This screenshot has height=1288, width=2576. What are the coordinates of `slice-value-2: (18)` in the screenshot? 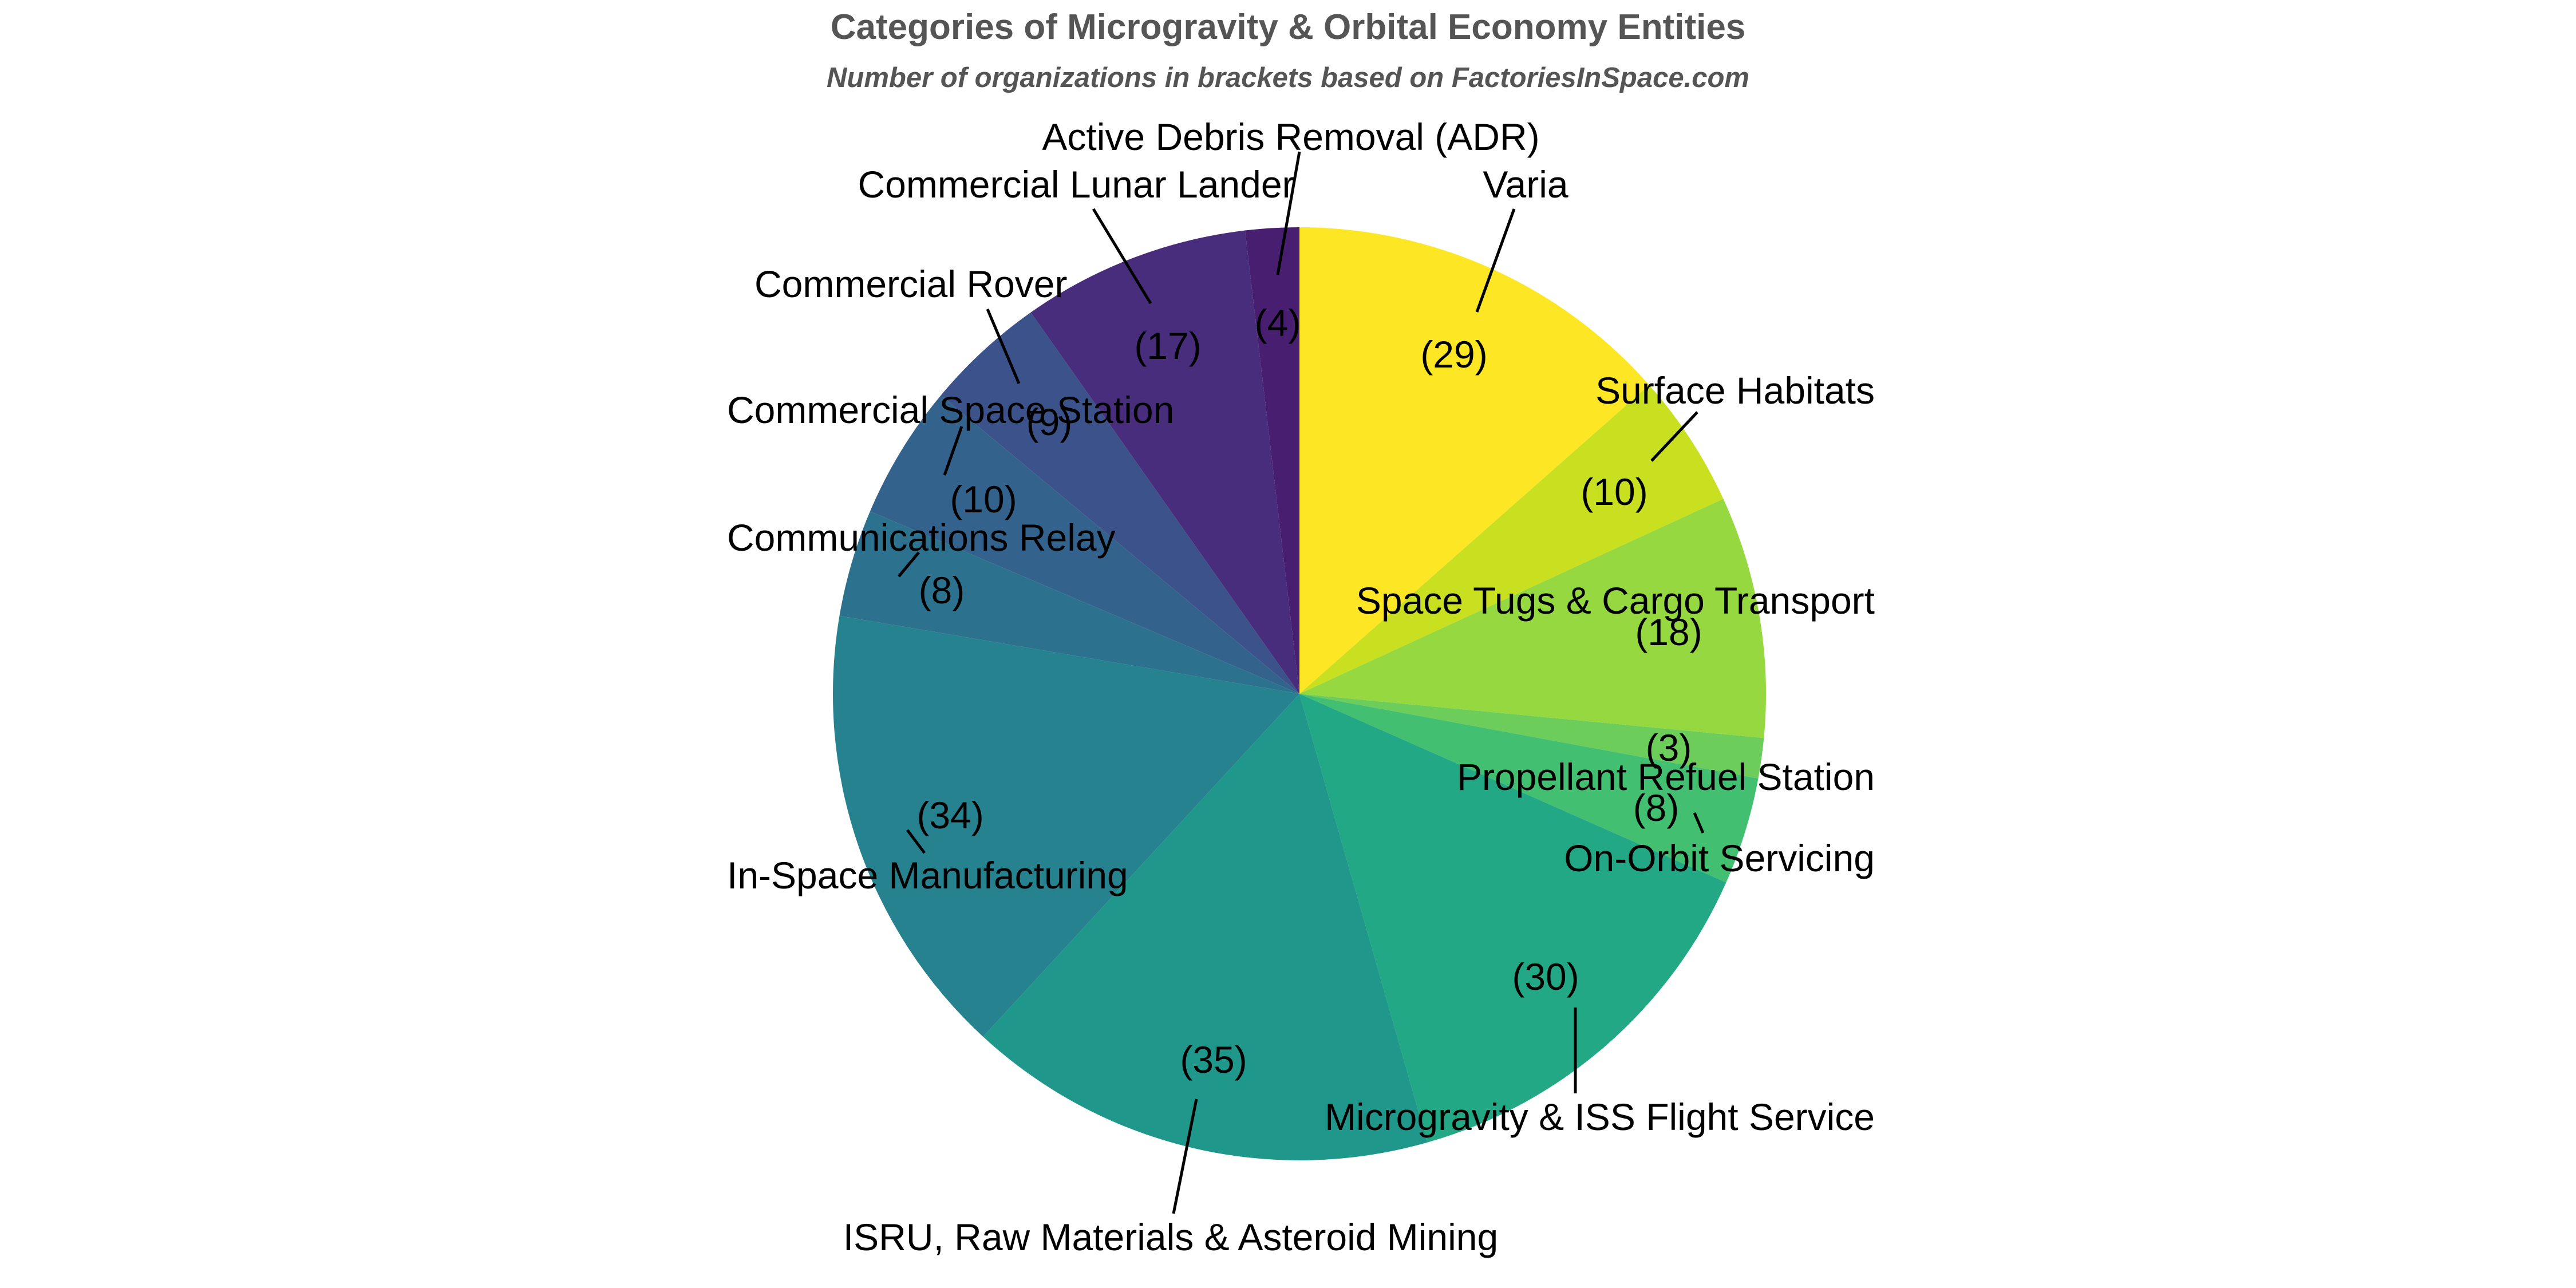 It's located at (1668, 632).